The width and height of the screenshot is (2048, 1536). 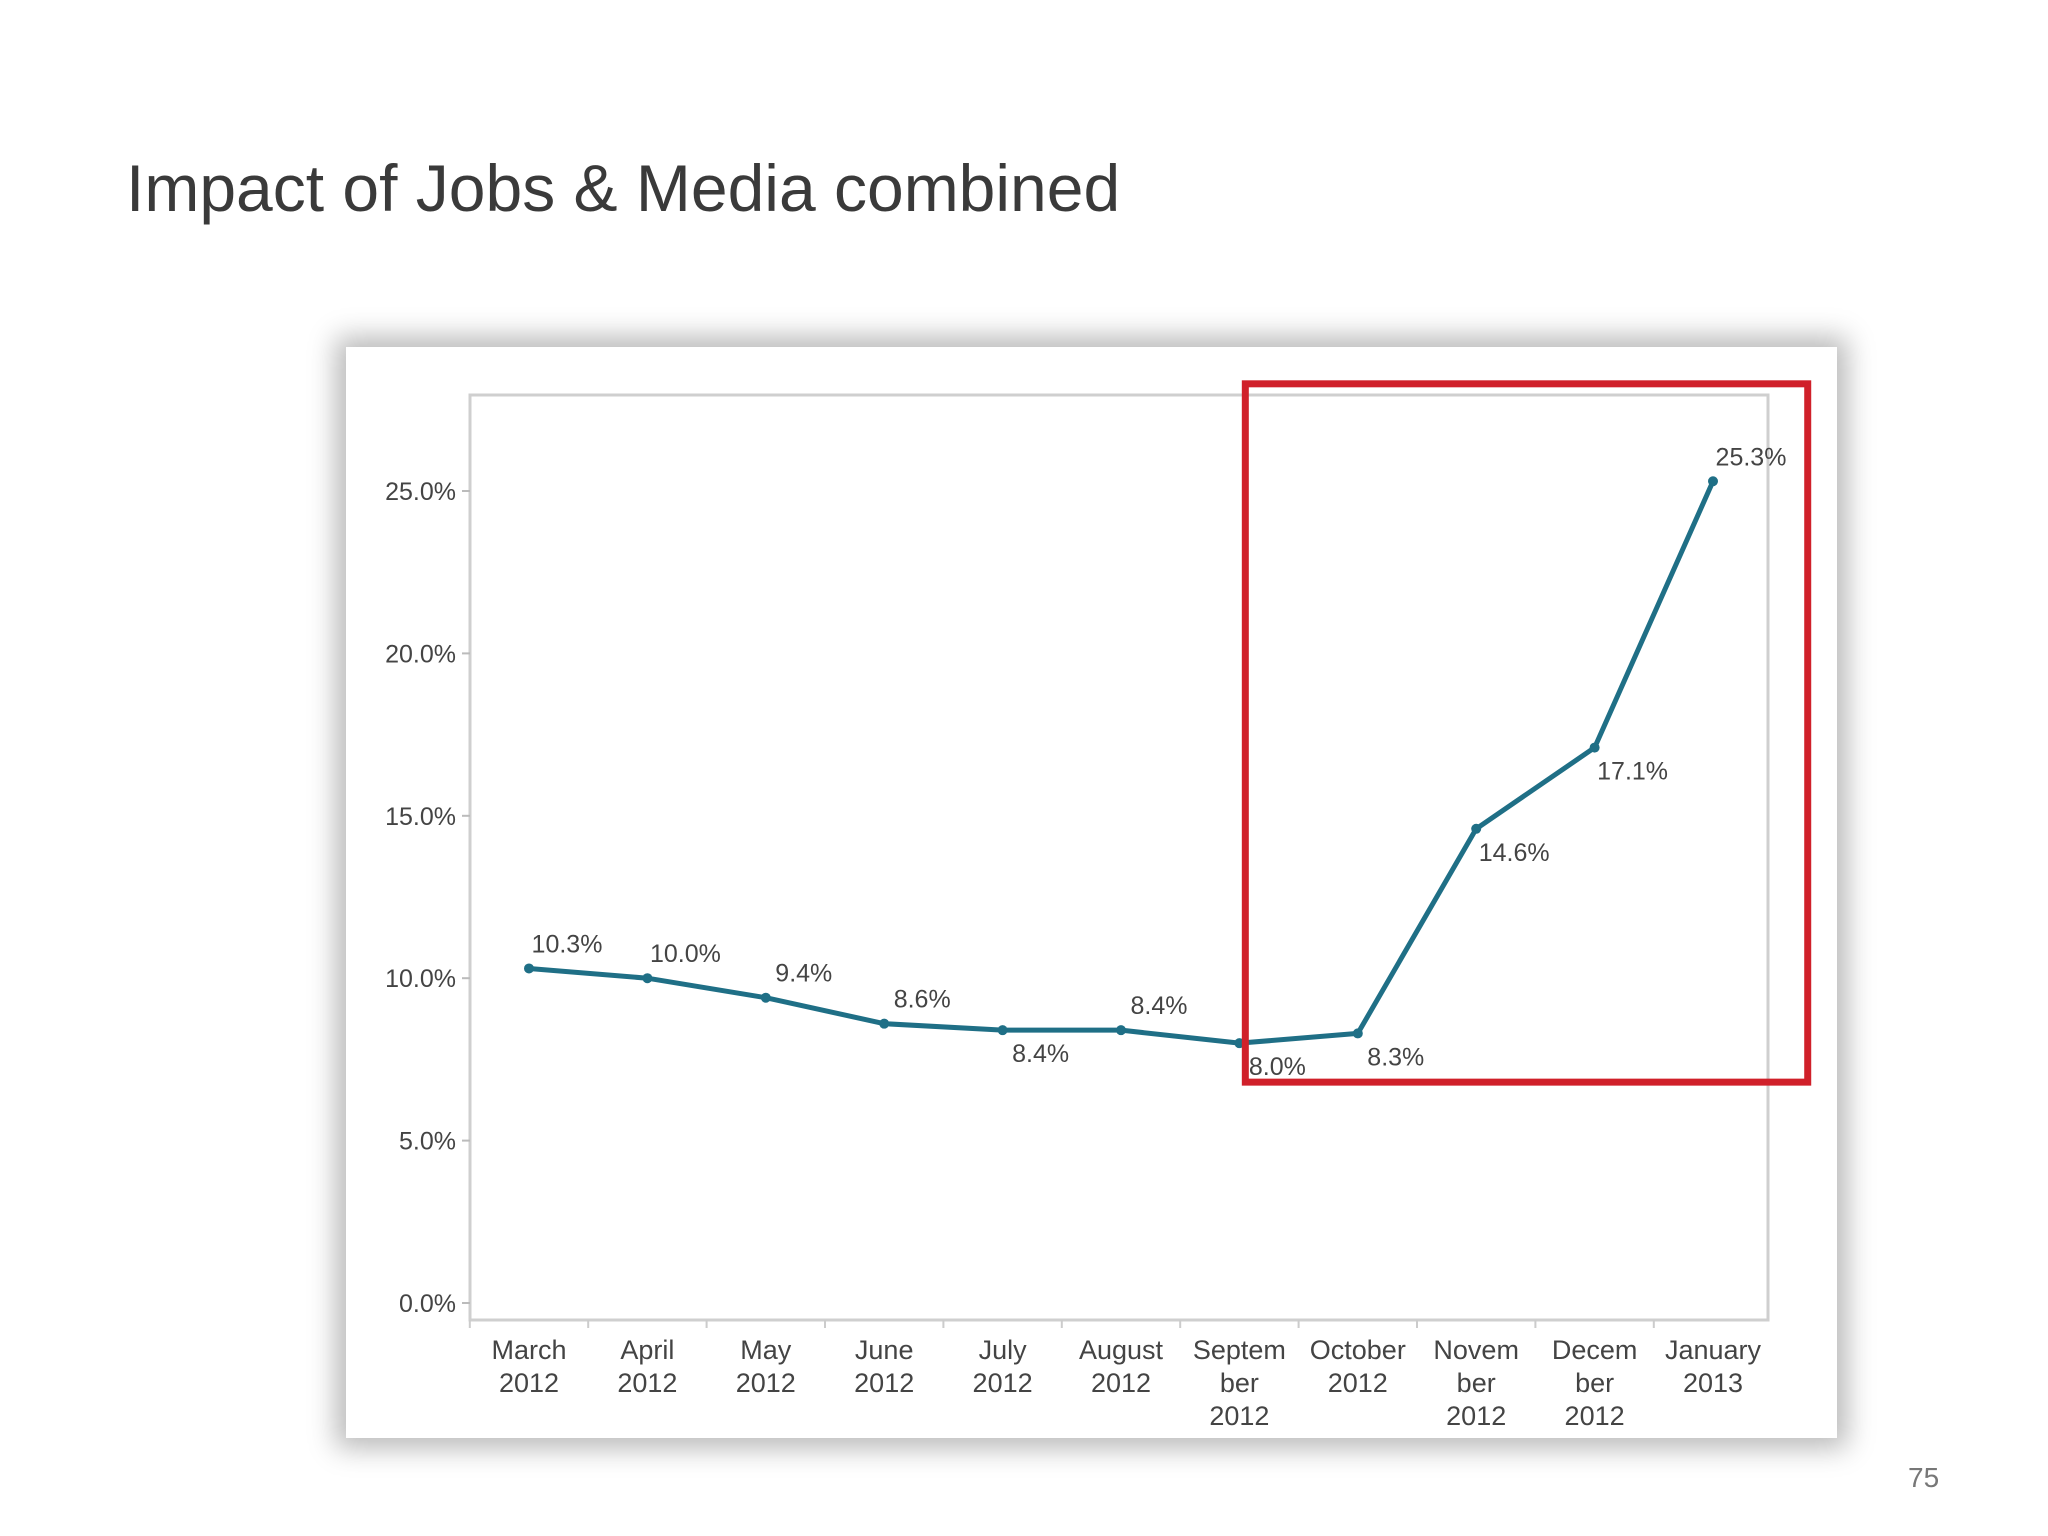 What do you see at coordinates (685, 954) in the screenshot?
I see `data-label: 10.0%` at bounding box center [685, 954].